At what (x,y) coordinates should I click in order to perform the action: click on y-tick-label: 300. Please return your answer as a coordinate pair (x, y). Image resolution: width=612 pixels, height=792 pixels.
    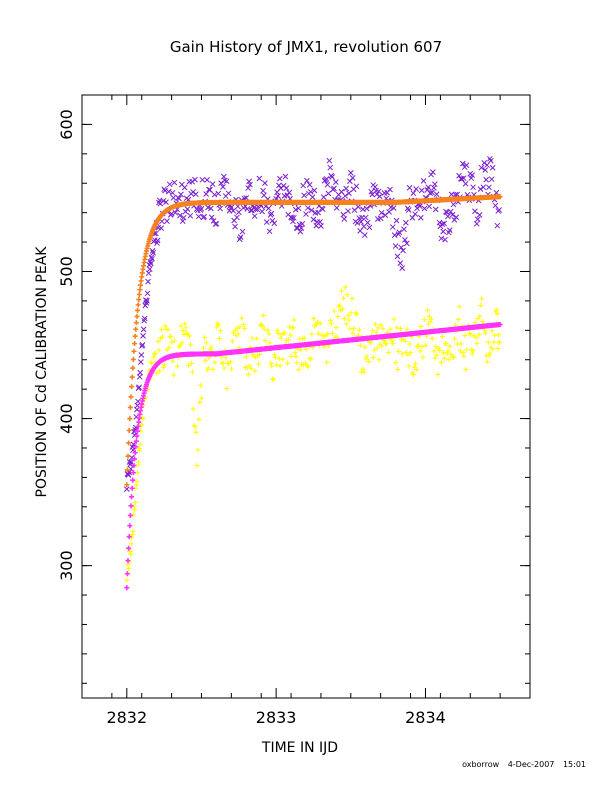
    Looking at the image, I should click on (66, 565).